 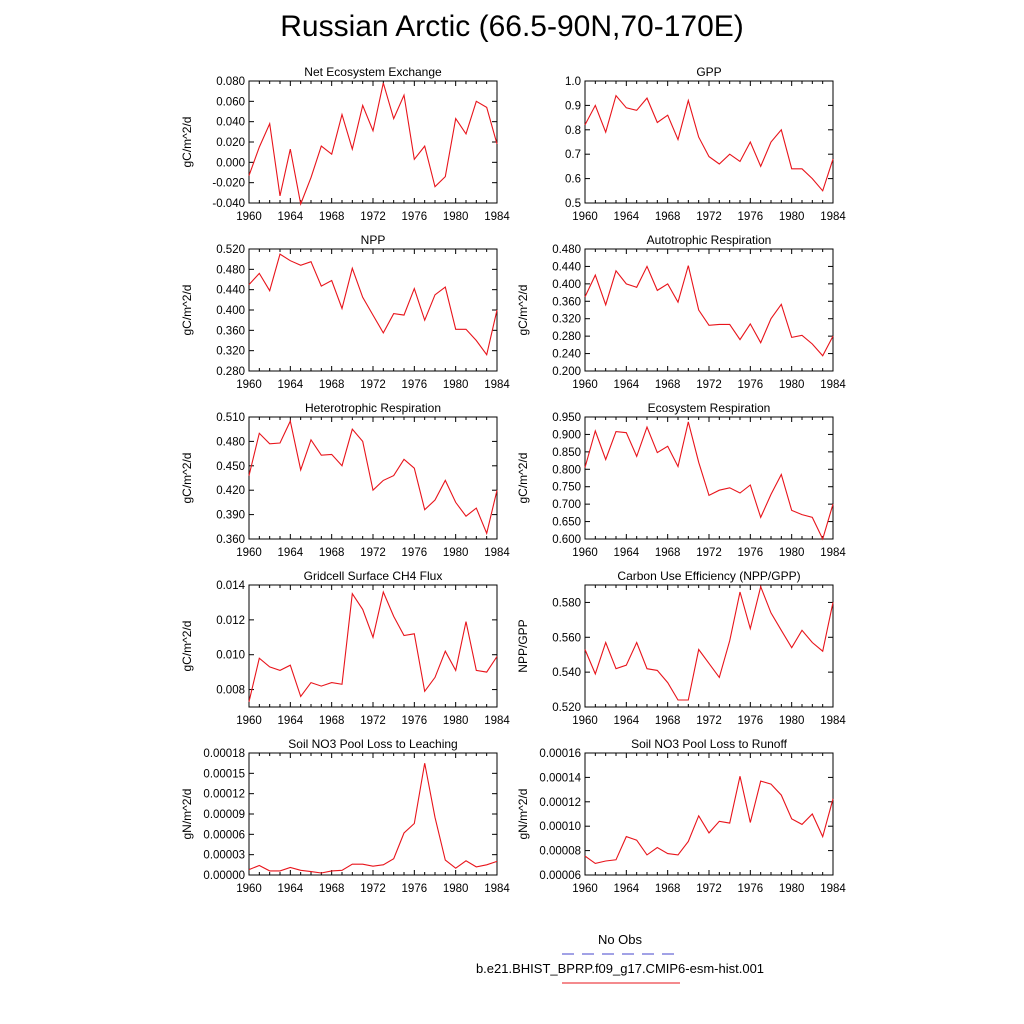 I want to click on y-tick-label: 0.900, so click(x=566, y=435).